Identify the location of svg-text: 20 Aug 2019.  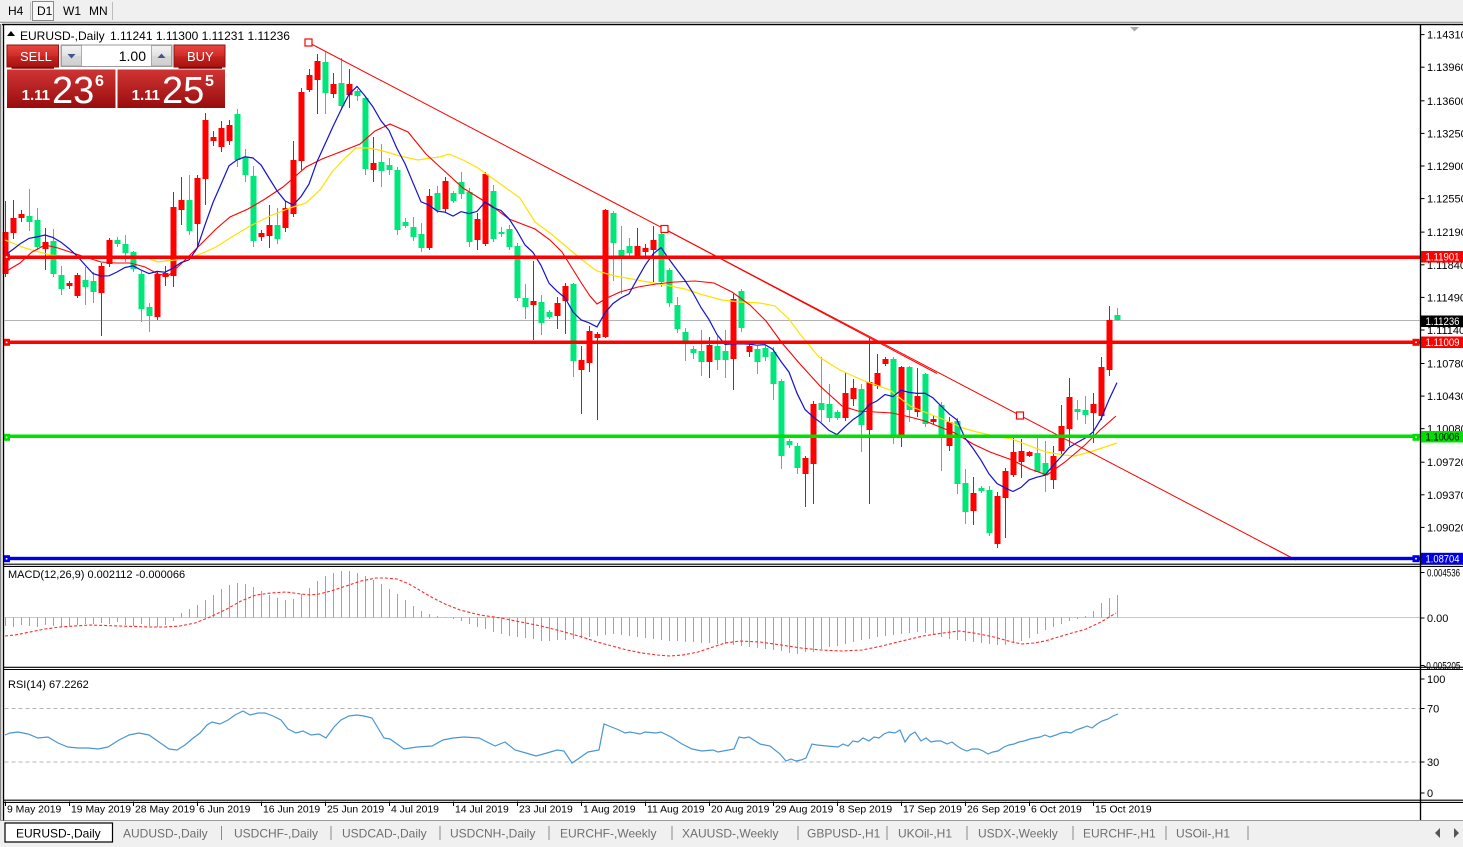
(740, 810).